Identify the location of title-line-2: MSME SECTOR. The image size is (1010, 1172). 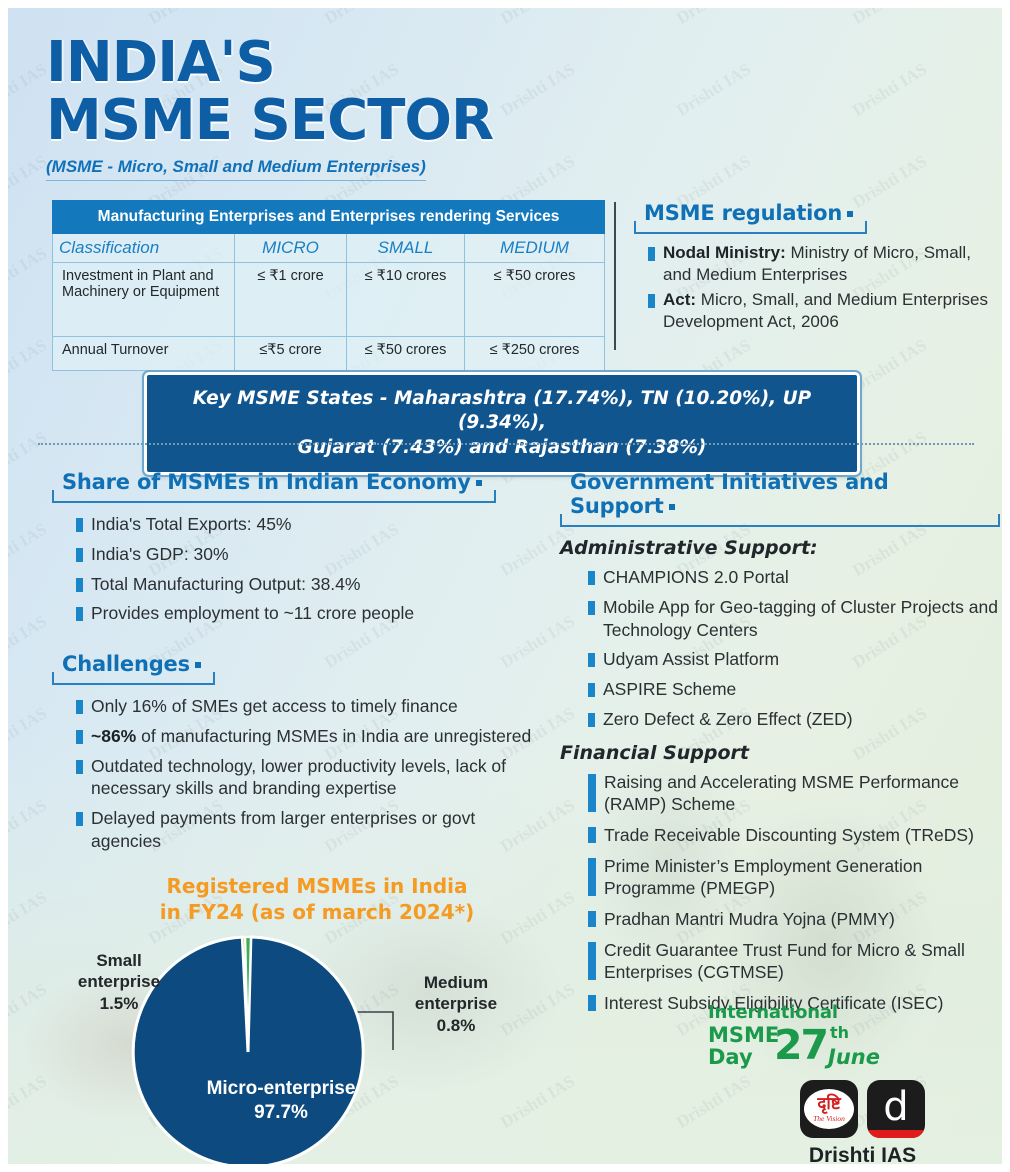
(270, 120).